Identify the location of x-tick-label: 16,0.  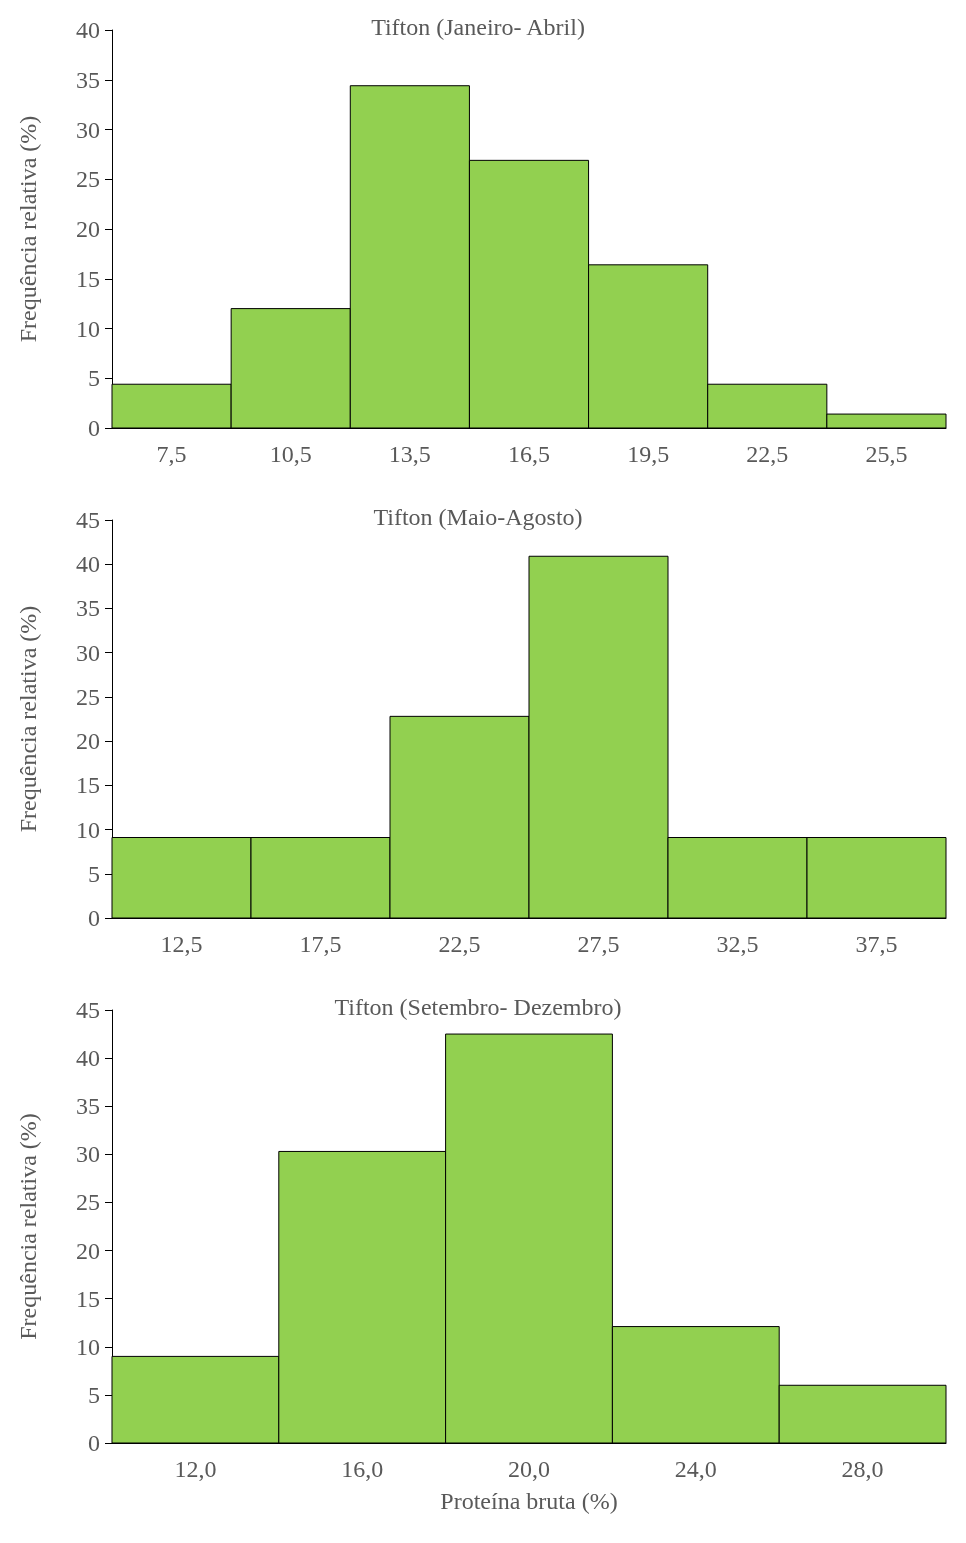
(362, 1469).